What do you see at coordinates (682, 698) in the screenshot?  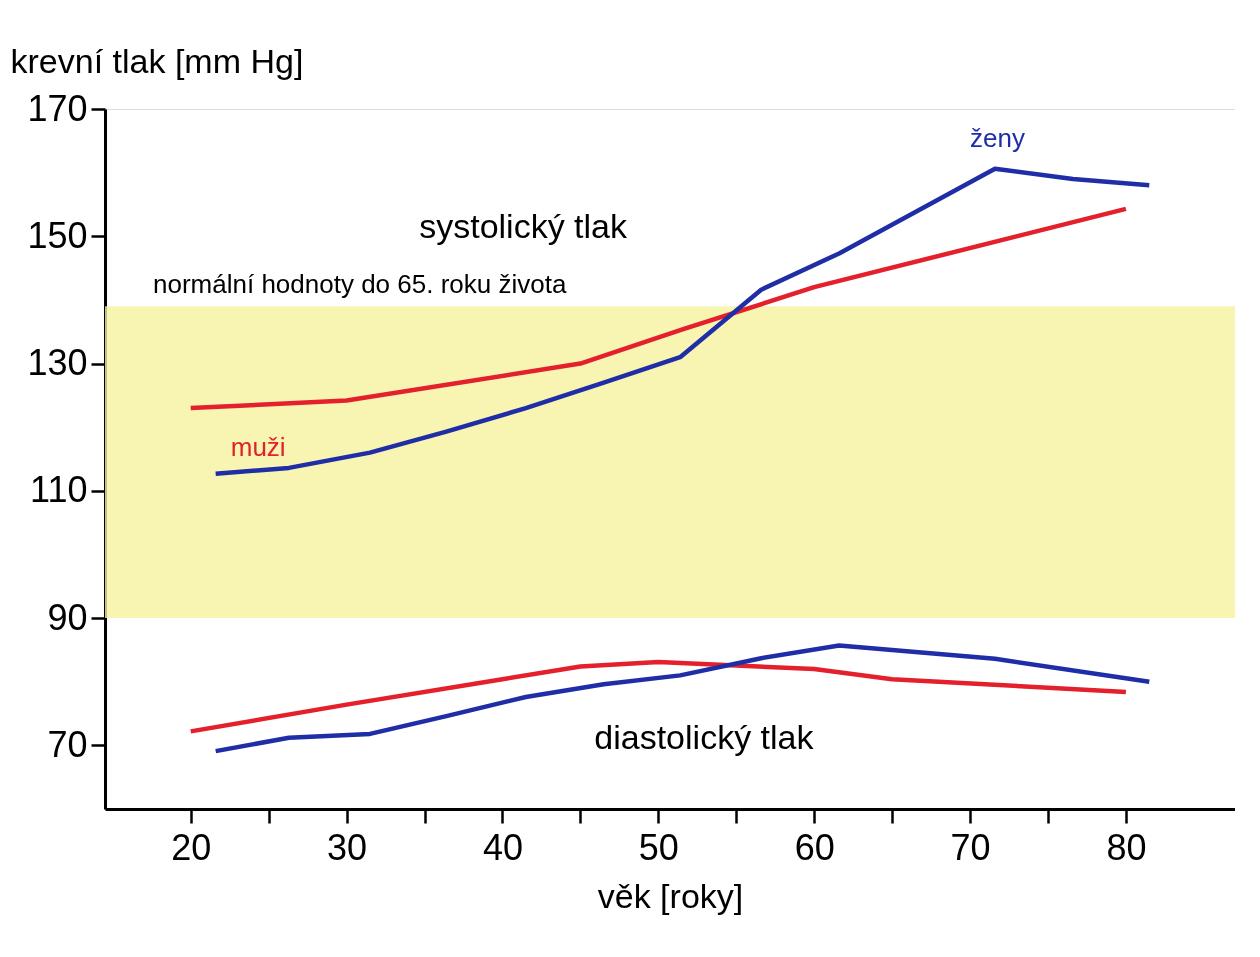 I see `line-series` at bounding box center [682, 698].